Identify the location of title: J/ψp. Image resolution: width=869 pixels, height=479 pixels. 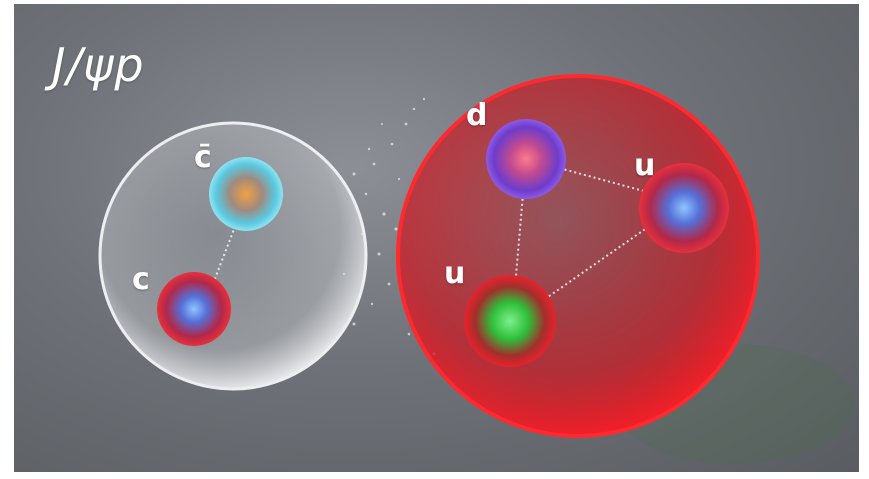
(98, 65).